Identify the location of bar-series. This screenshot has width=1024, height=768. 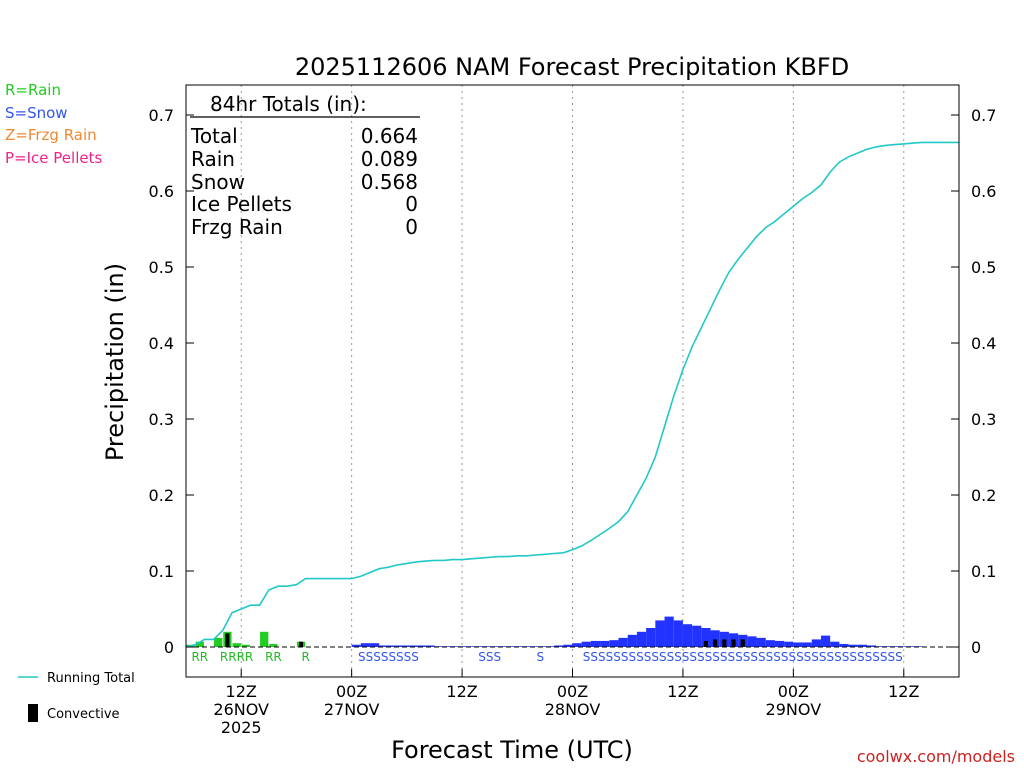
(554, 631).